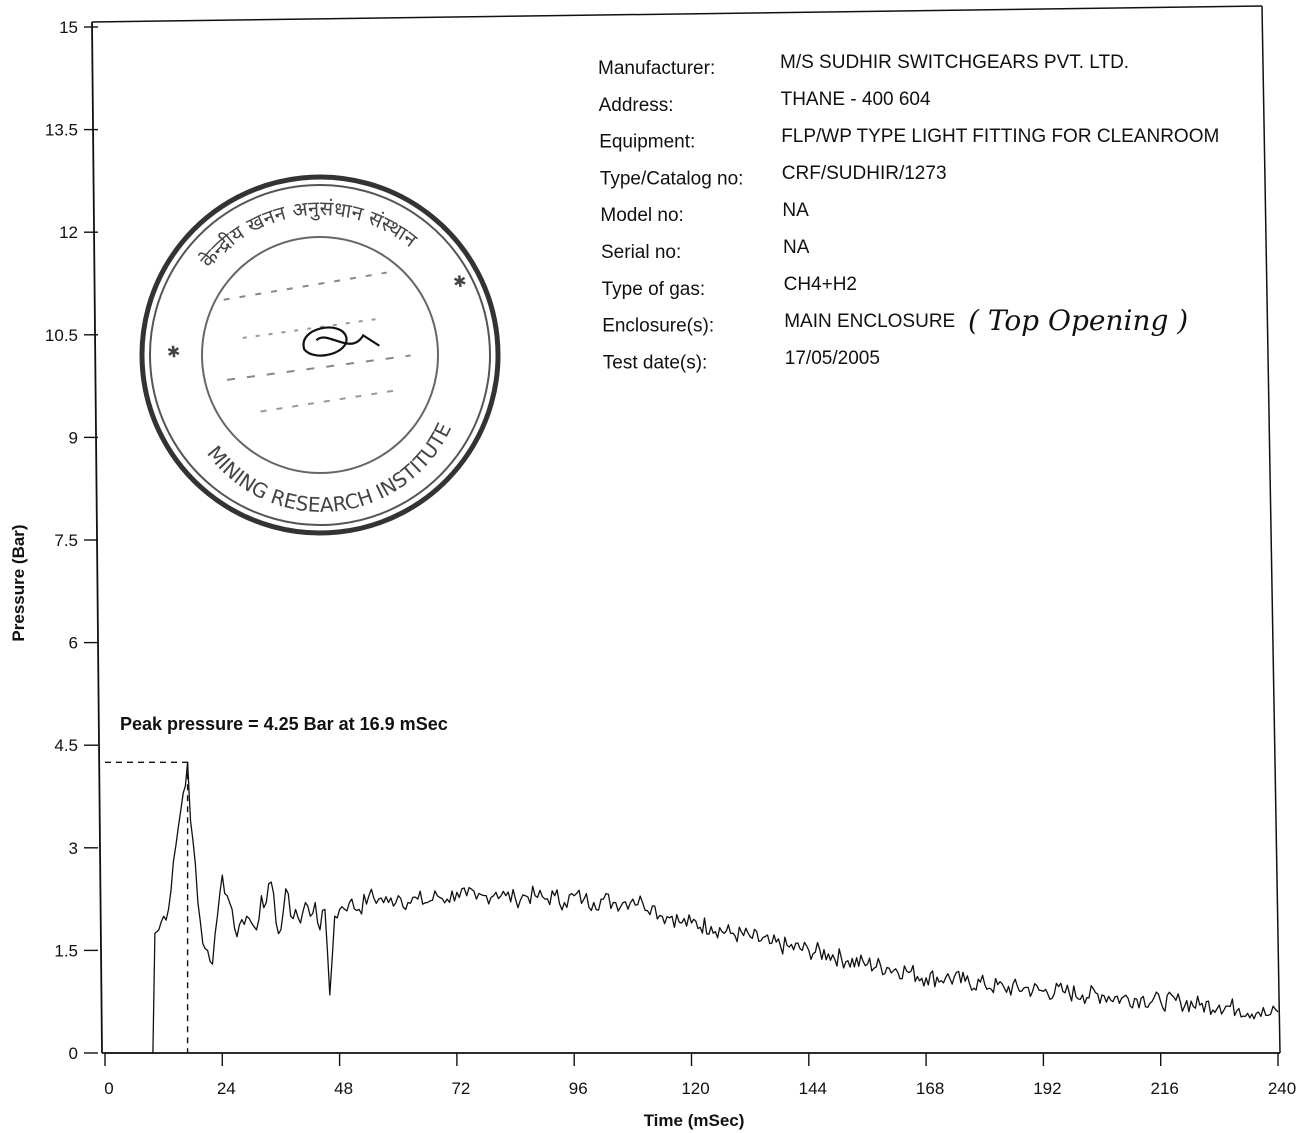  I want to click on x-axis-title: Time (mSec), so click(694, 1120).